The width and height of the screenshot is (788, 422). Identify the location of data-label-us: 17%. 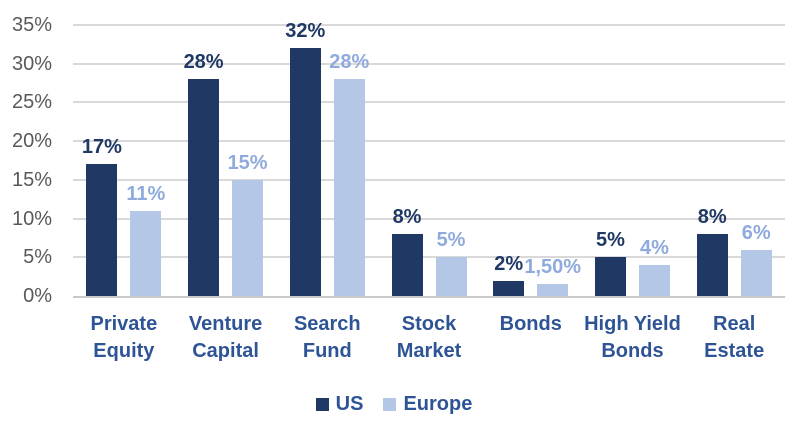
(101, 147).